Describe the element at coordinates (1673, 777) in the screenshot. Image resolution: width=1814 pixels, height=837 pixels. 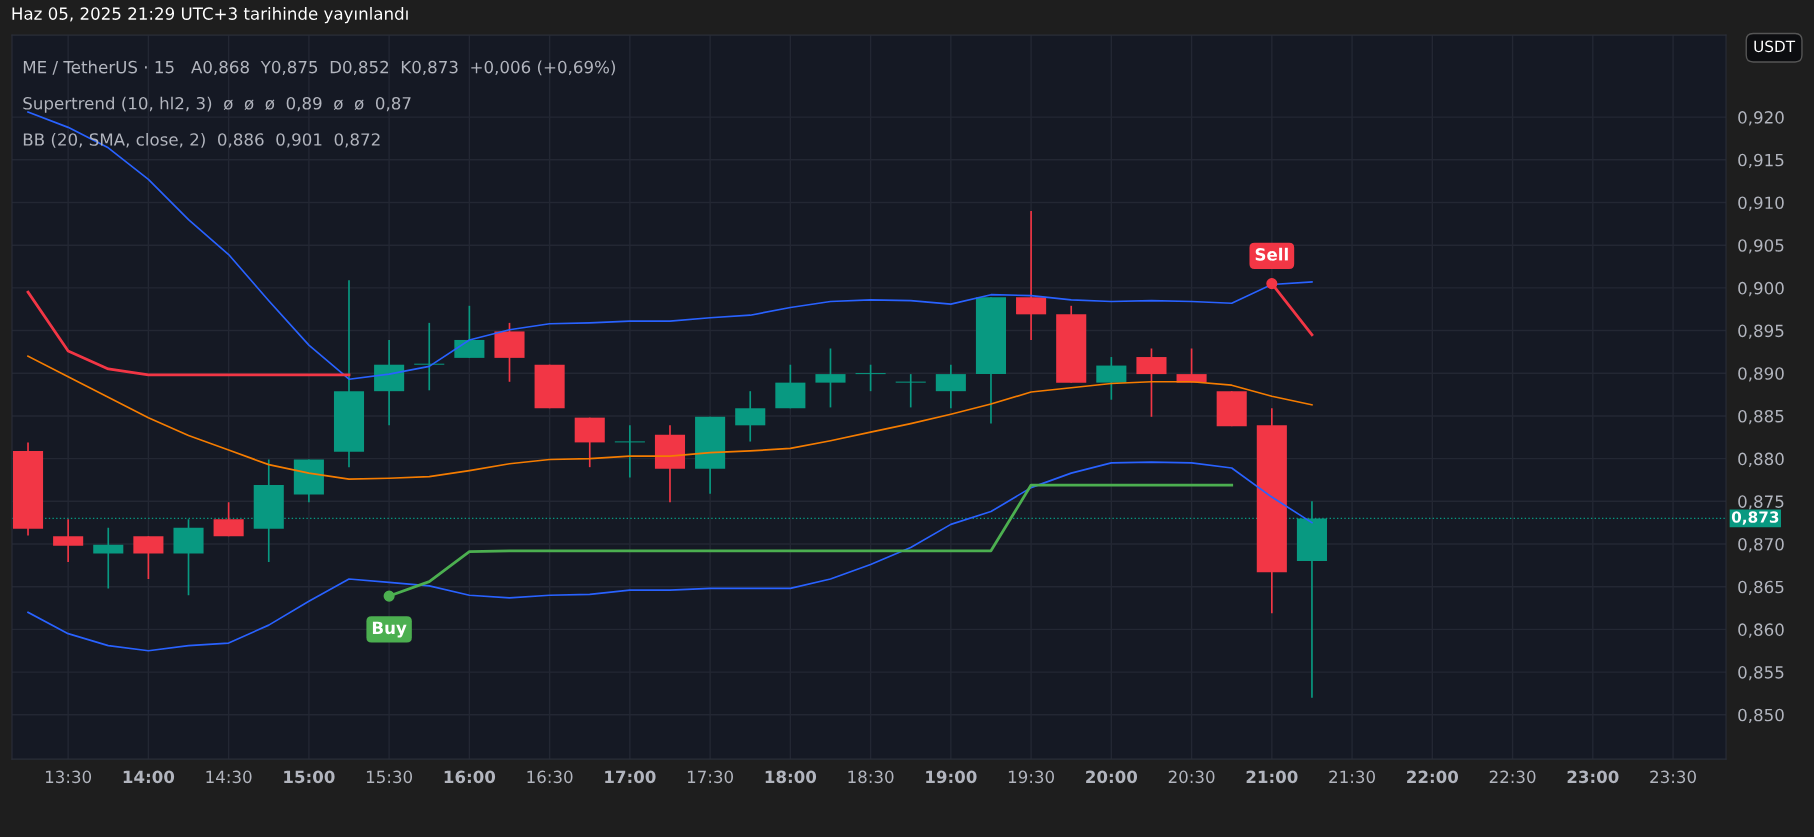
I see `x-tick-label: 23:30` at that location.